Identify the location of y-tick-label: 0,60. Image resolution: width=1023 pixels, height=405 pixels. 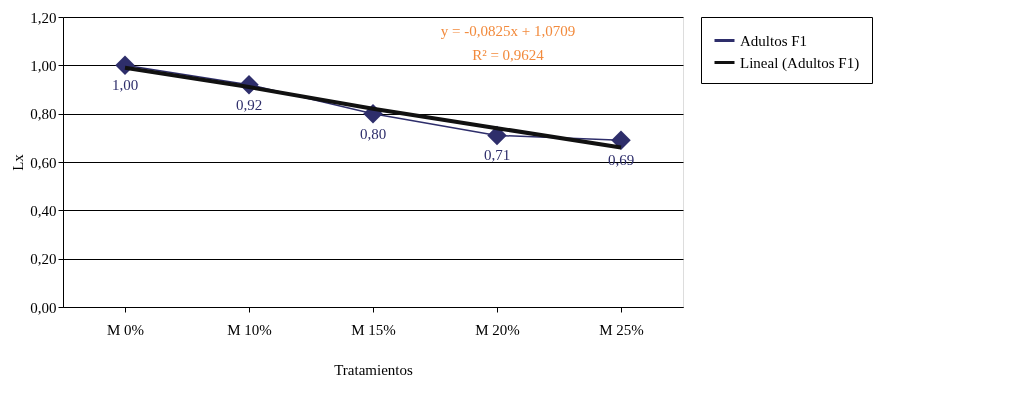
(43, 162).